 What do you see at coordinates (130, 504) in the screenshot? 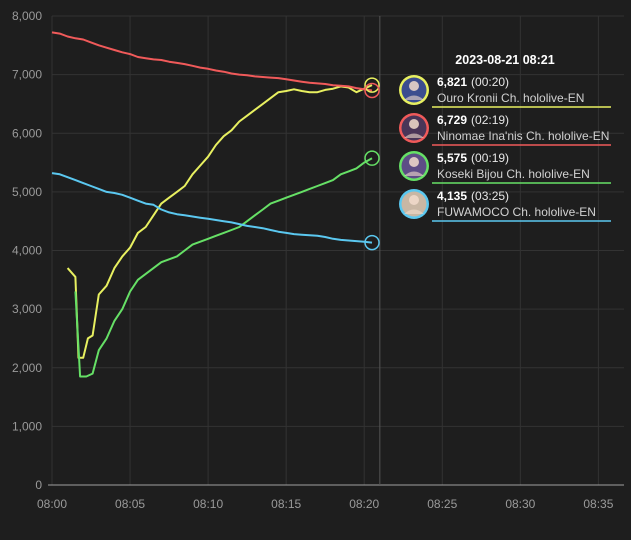
I see `x-tick-label: 08:05` at bounding box center [130, 504].